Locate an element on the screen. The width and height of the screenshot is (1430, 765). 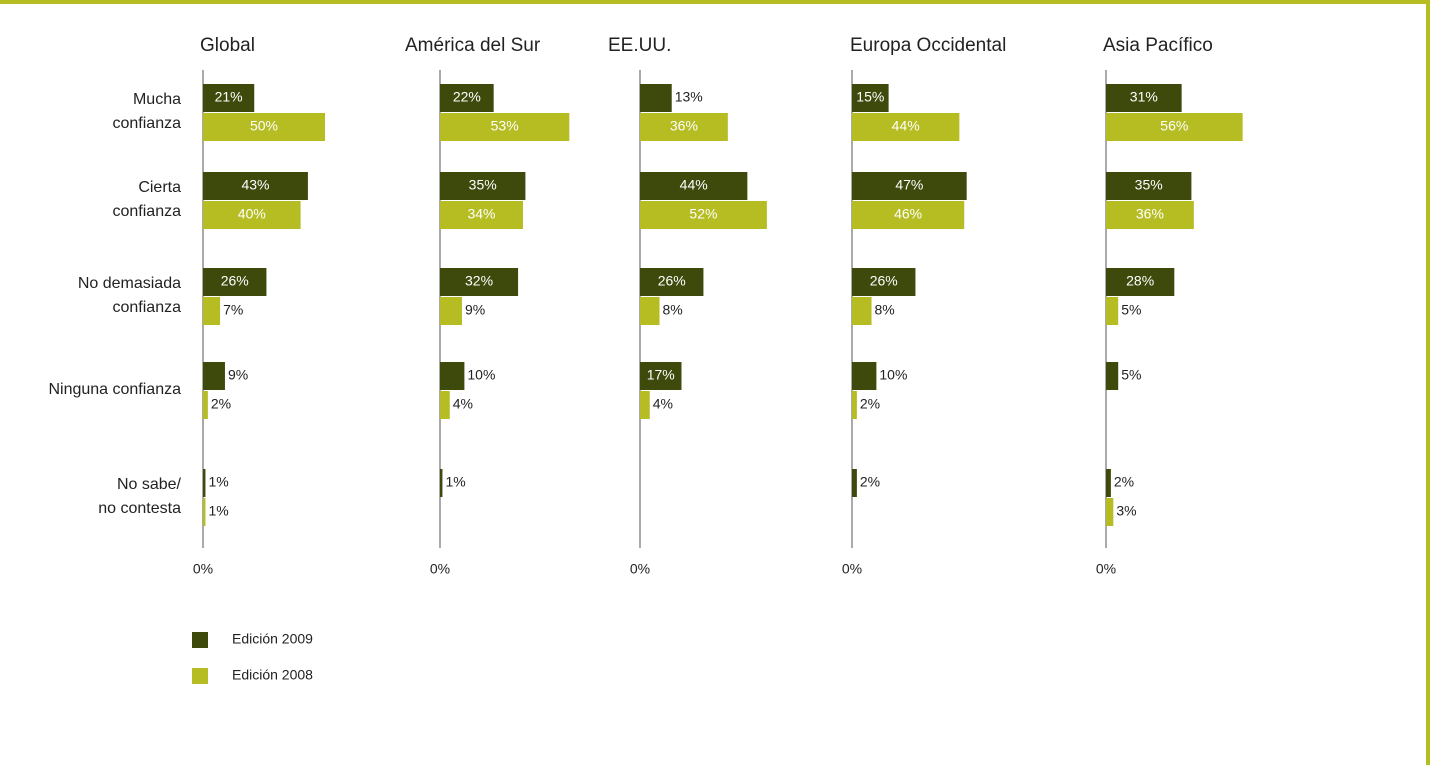
value-label: 13% is located at coordinates (689, 97).